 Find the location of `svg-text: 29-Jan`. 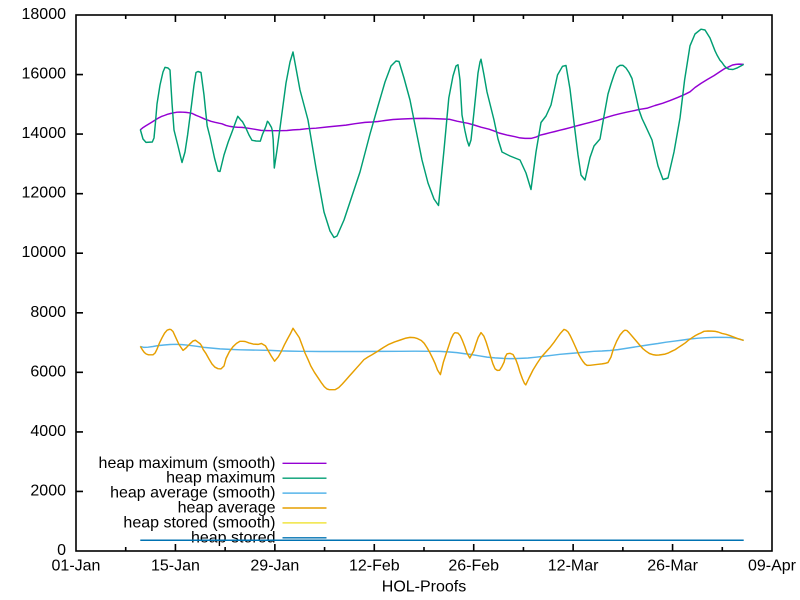

svg-text: 29-Jan is located at coordinates (274, 566).